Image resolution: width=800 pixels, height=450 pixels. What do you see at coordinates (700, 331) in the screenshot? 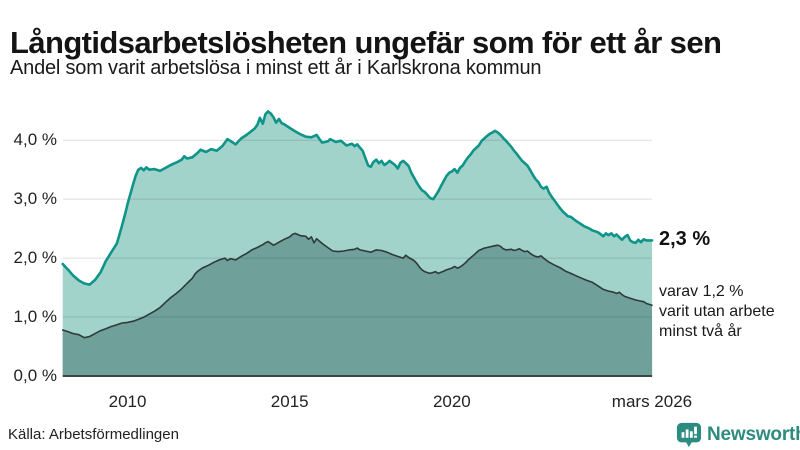
I see `annotation-line-3: minst två år` at bounding box center [700, 331].